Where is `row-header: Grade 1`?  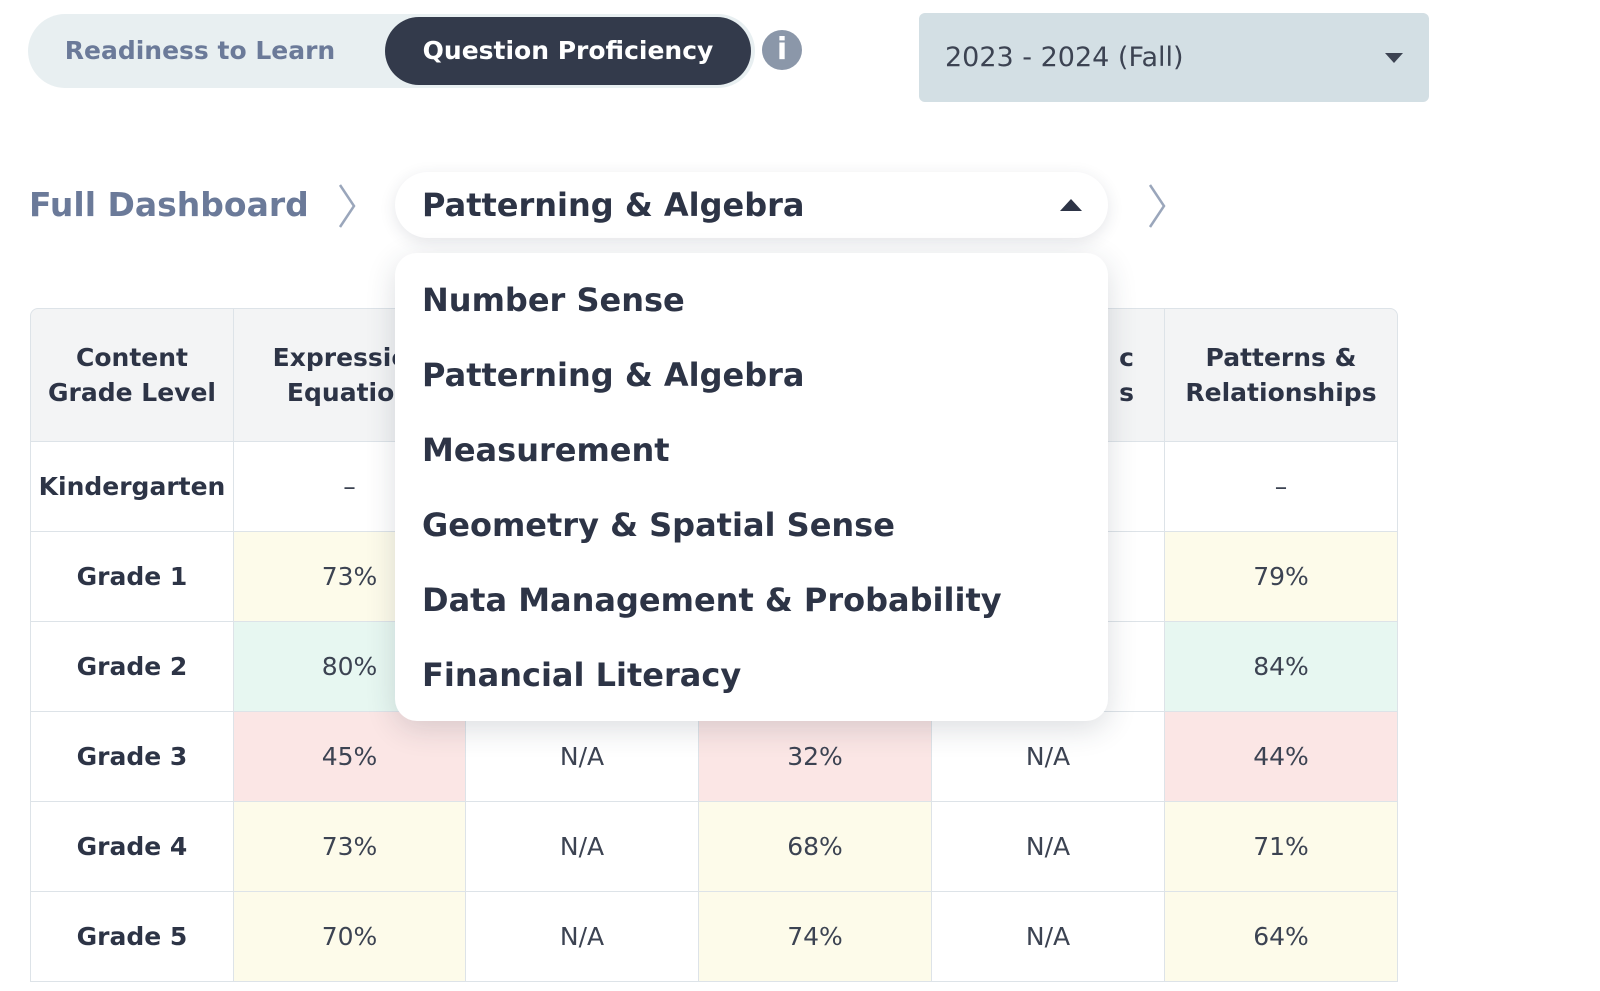 row-header: Grade 1 is located at coordinates (132, 576).